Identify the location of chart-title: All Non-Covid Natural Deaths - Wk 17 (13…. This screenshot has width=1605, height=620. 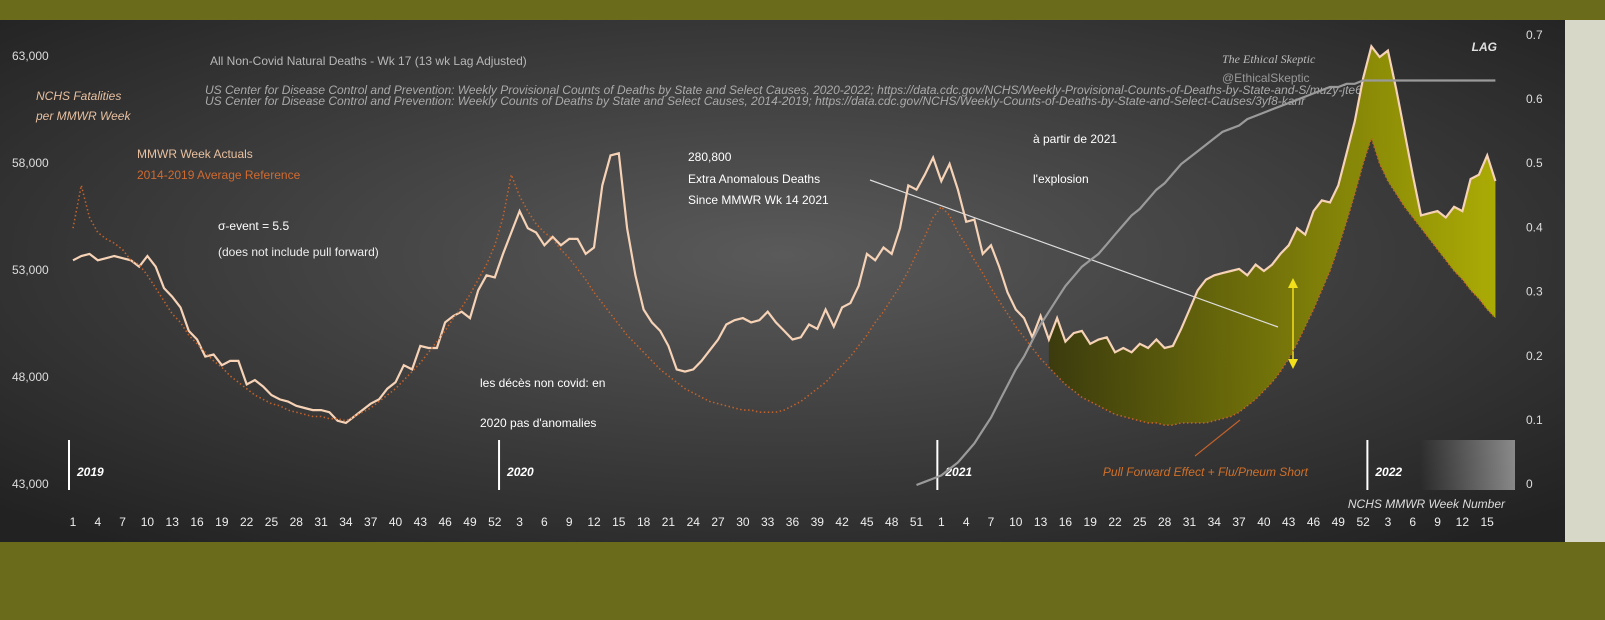
(368, 61).